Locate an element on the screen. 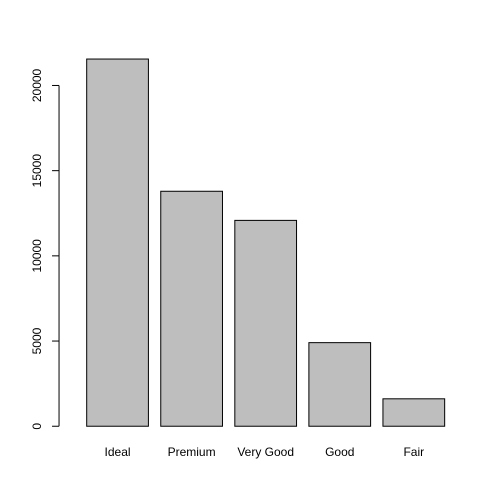 The height and width of the screenshot is (504, 504). x-axis-labels: Ideal Premium Very Good Good Fair is located at coordinates (265, 452).